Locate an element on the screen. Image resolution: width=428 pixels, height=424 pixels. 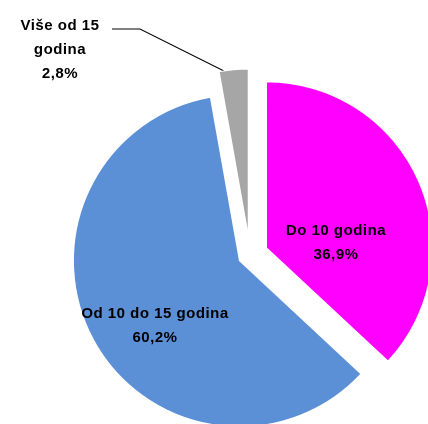
category-label: Više od 15 godina is located at coordinates (60, 37).